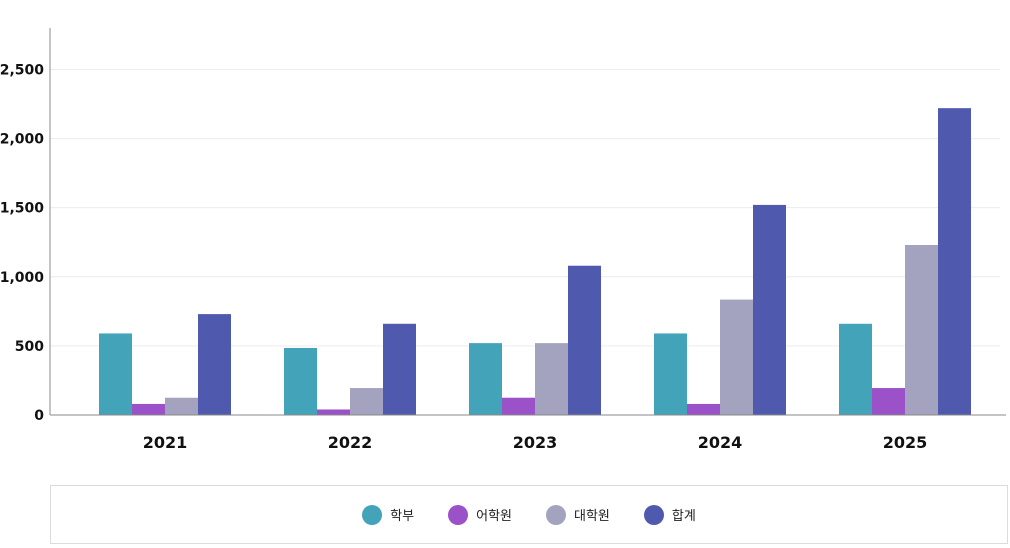  Describe the element at coordinates (529, 514) in the screenshot. I see `legend: 학부 어학원 대학원 합계` at that location.